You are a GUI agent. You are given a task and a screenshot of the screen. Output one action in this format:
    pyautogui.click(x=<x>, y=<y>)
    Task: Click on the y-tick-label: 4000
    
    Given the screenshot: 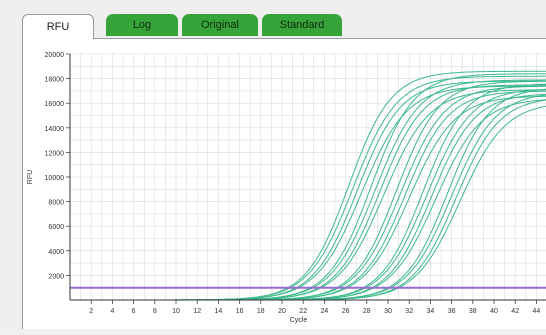 What is the action you would take?
    pyautogui.click(x=56, y=252)
    